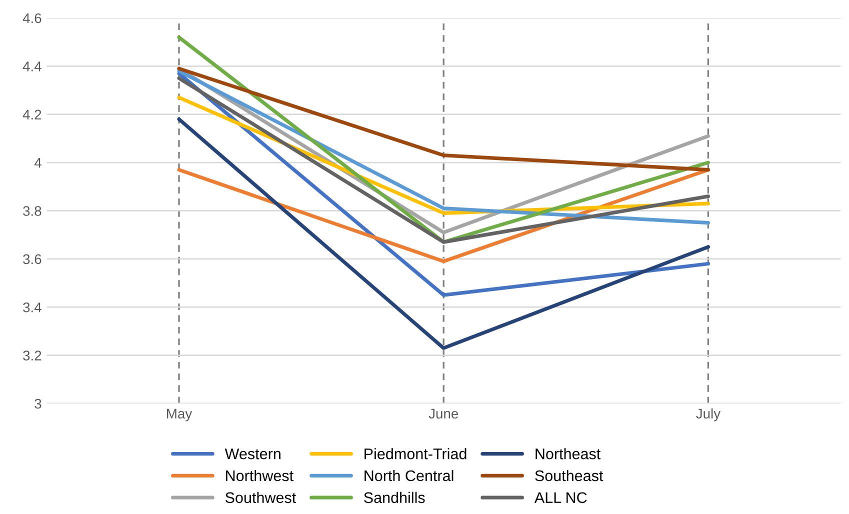 The height and width of the screenshot is (514, 849). What do you see at coordinates (708, 415) in the screenshot?
I see `x-tick-label: July` at bounding box center [708, 415].